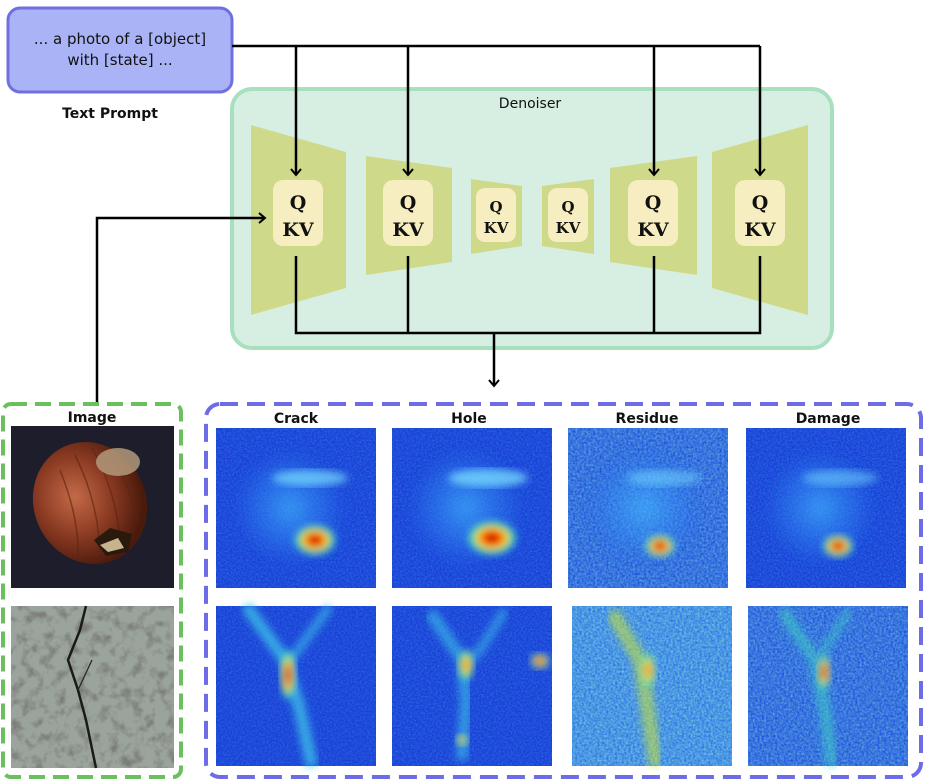  I want to click on qkv-box-1: Q KV, so click(298, 213).